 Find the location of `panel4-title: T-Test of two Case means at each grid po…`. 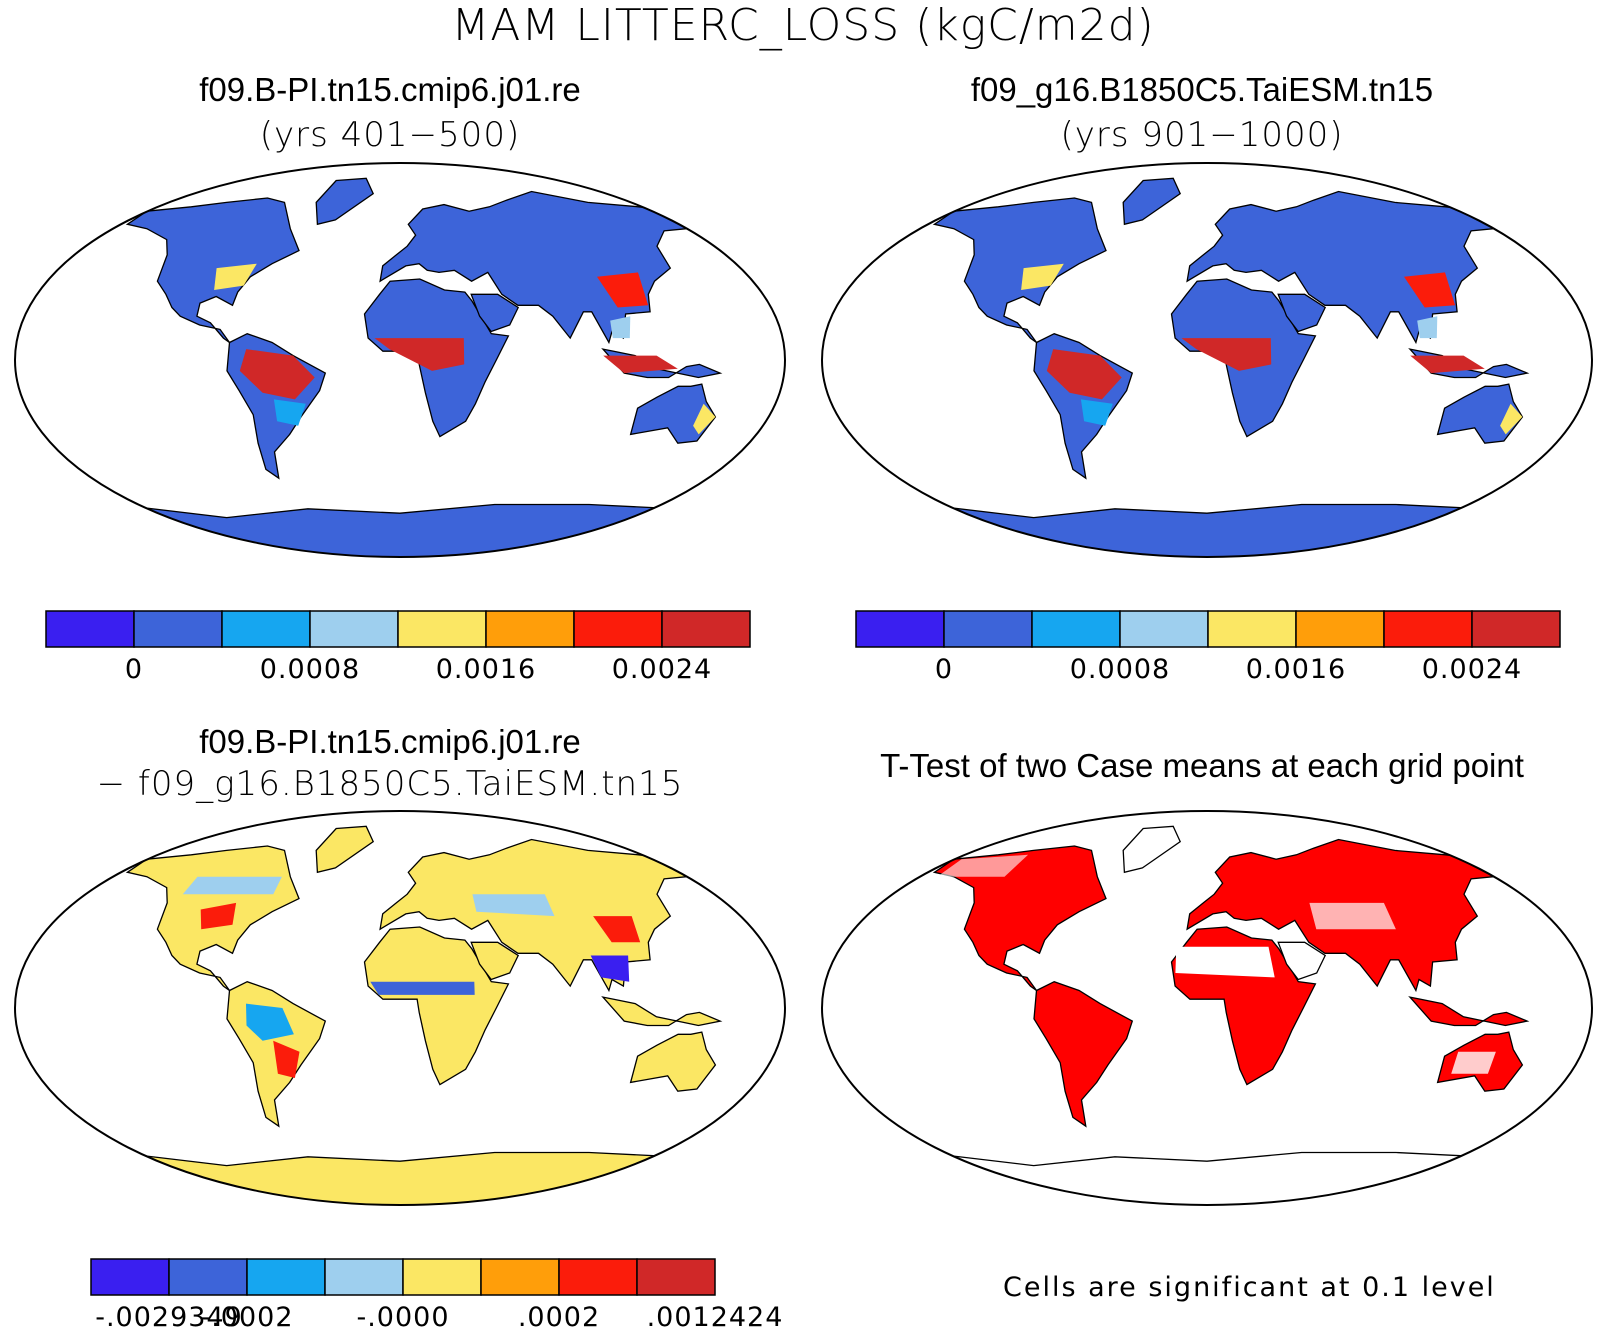

panel4-title: T-Test of two Case means at each grid po… is located at coordinates (1202, 765).